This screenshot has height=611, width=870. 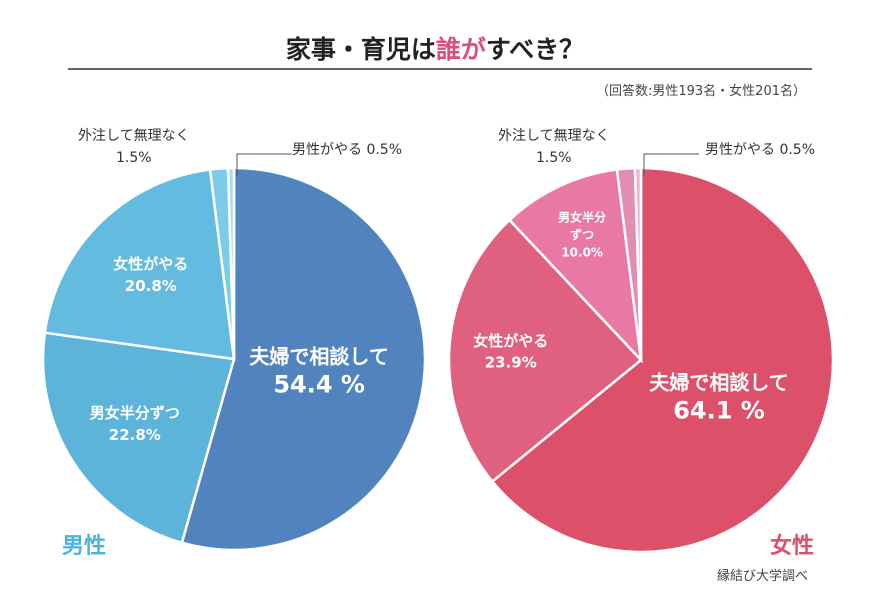 I want to click on male-man-label: 男性がやる 0.5%, so click(x=347, y=151).